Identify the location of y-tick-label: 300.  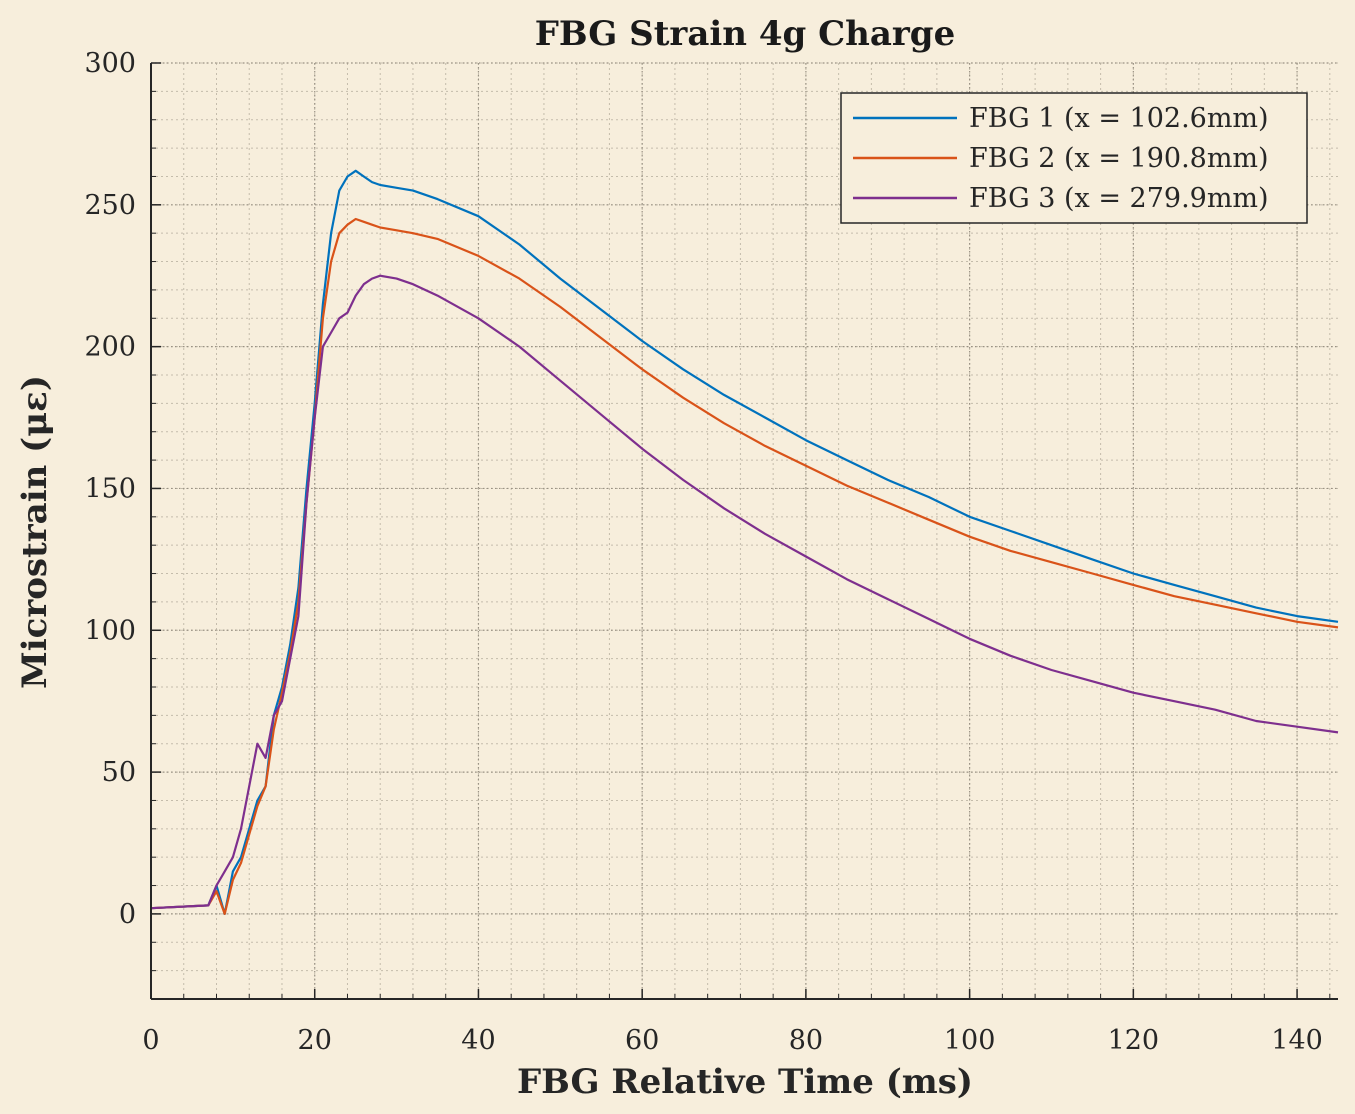
(110, 63).